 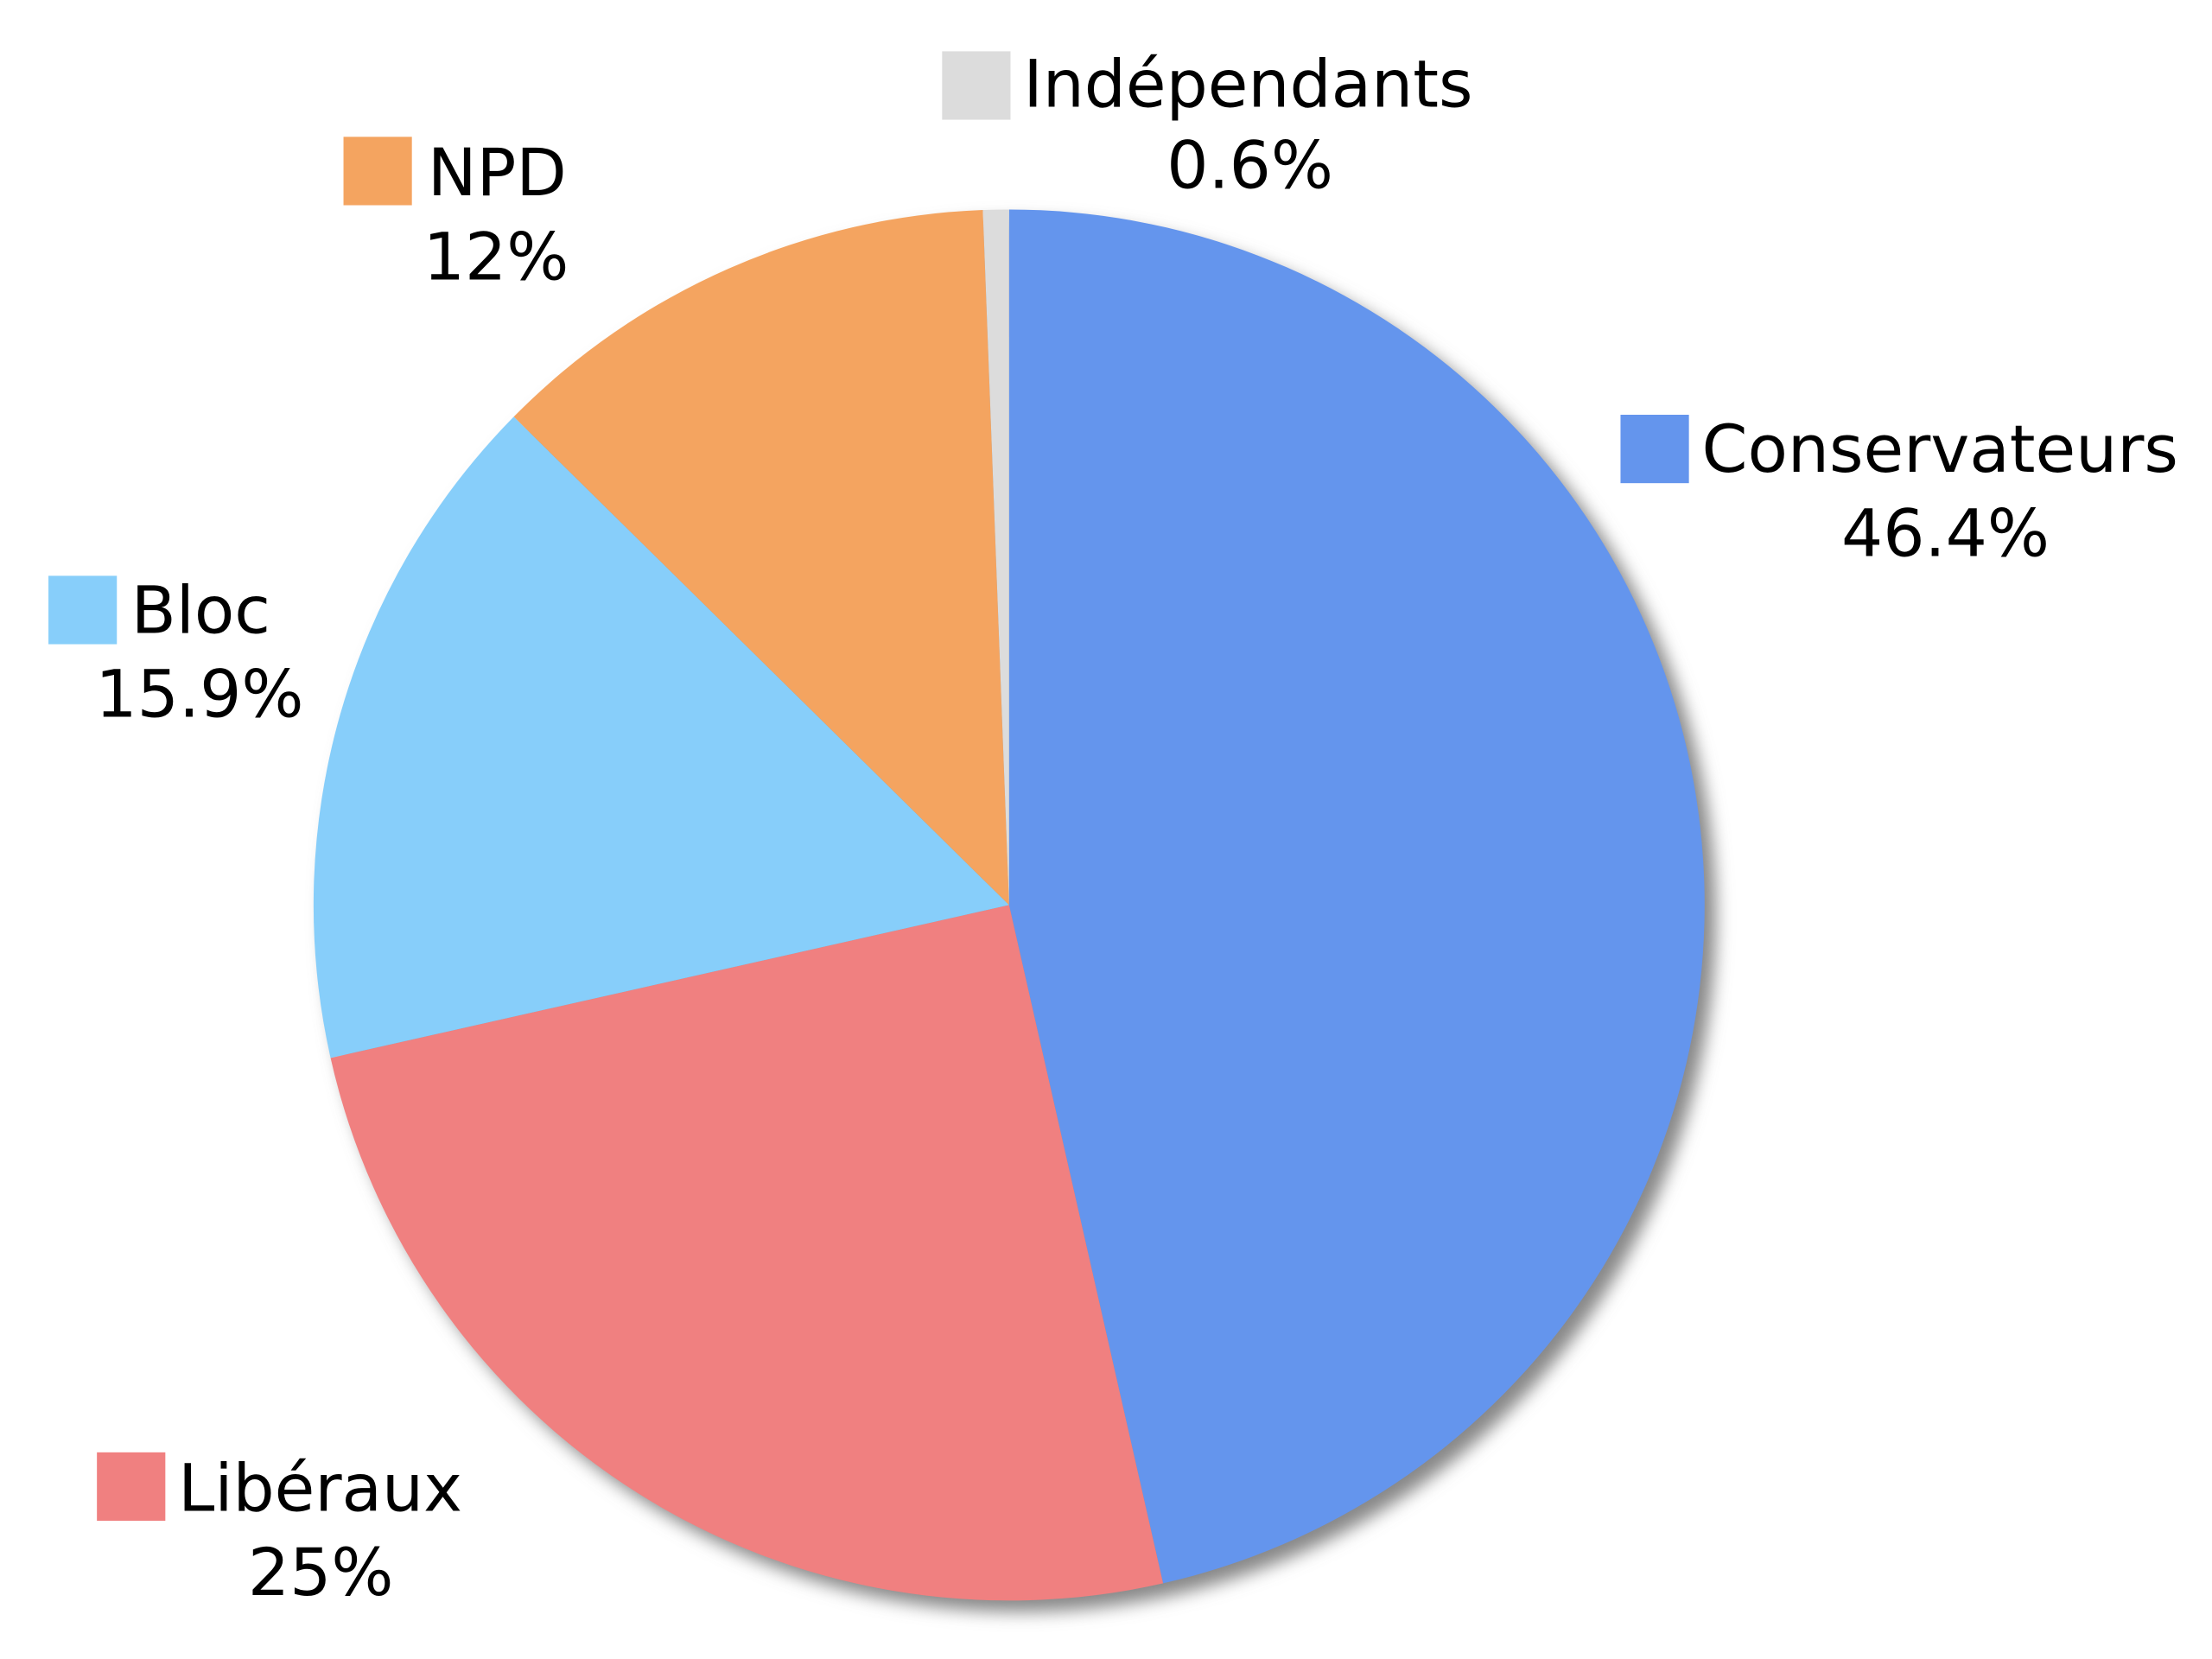 I want to click on slice-value-label: 15.9%, so click(x=199, y=695).